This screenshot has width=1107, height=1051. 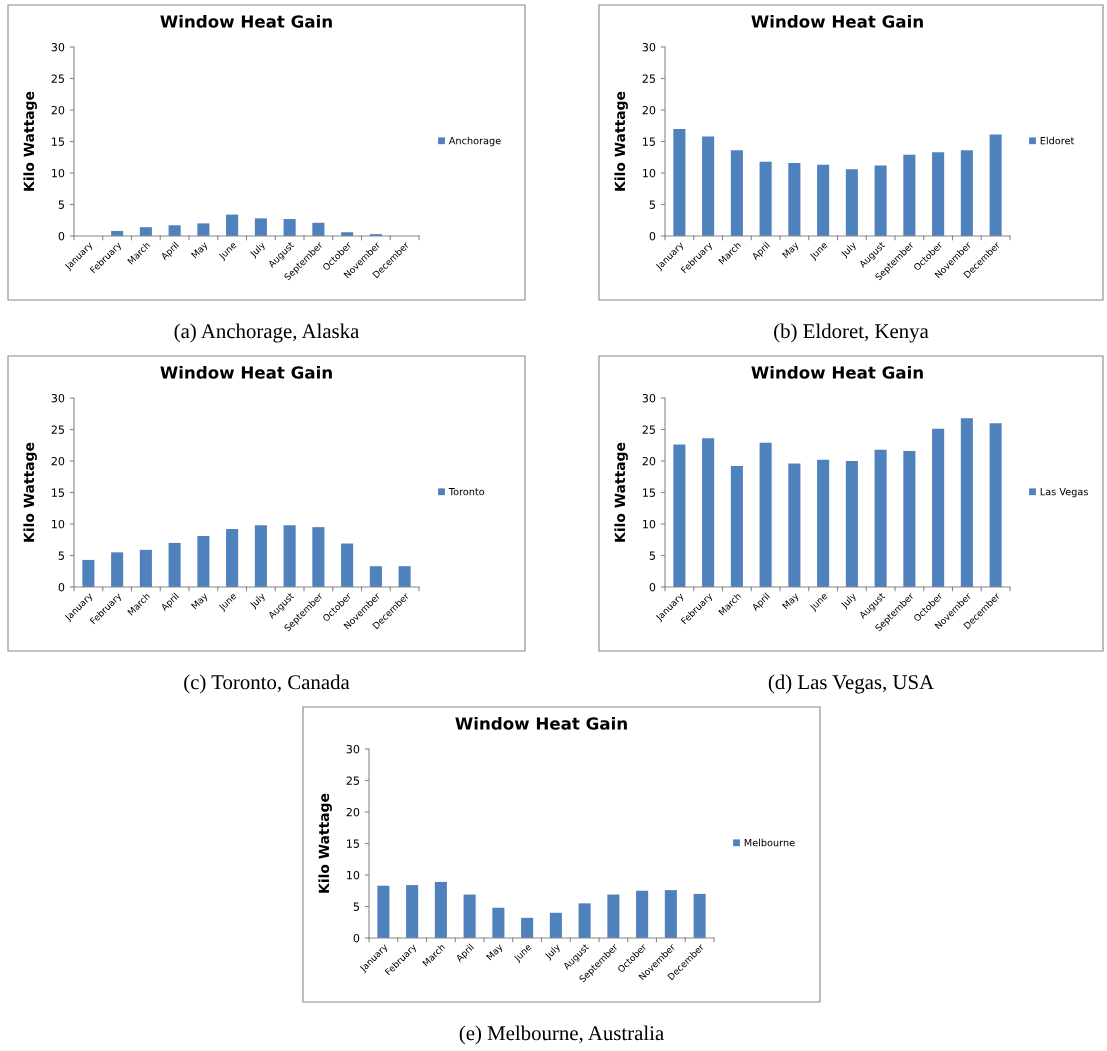 What do you see at coordinates (474, 141) in the screenshot?
I see `legend-label: Anchorage` at bounding box center [474, 141].